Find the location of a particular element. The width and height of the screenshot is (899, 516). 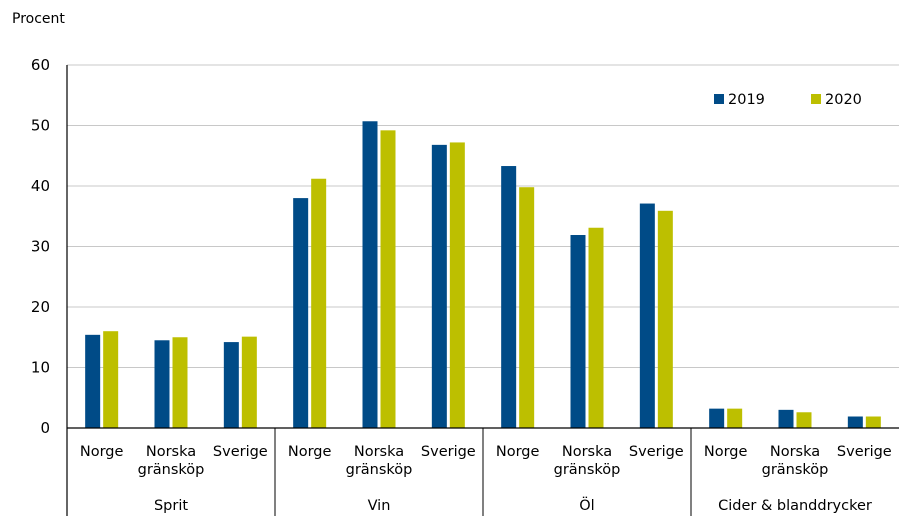

y-tick-labels: 0 10 20 30 40 50 60 is located at coordinates (40, 246).